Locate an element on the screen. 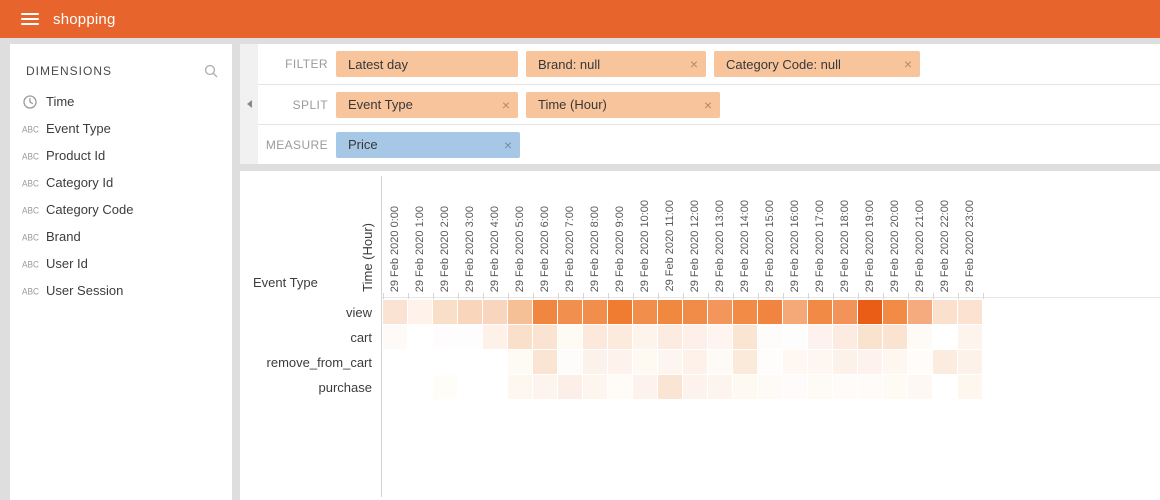  measure-tile: Price × is located at coordinates (428, 144).